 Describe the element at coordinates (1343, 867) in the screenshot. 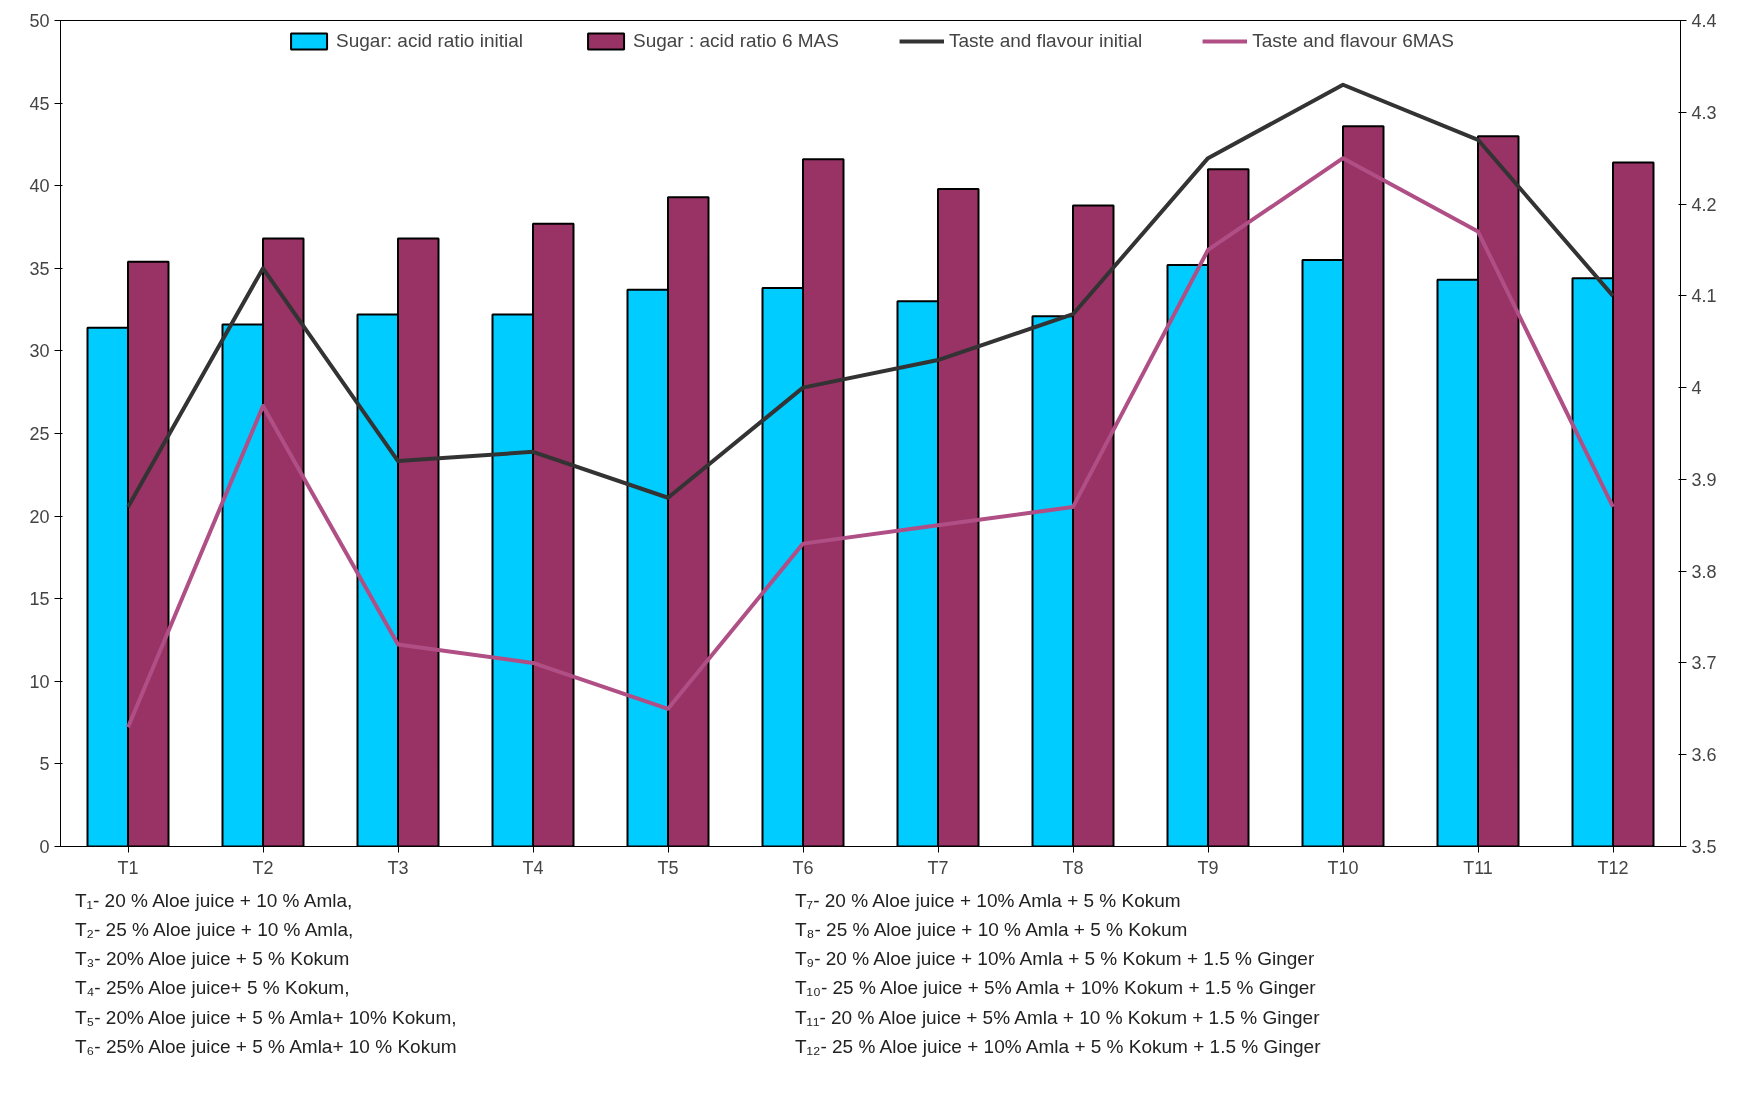

I see `x-tick-label: T10` at that location.